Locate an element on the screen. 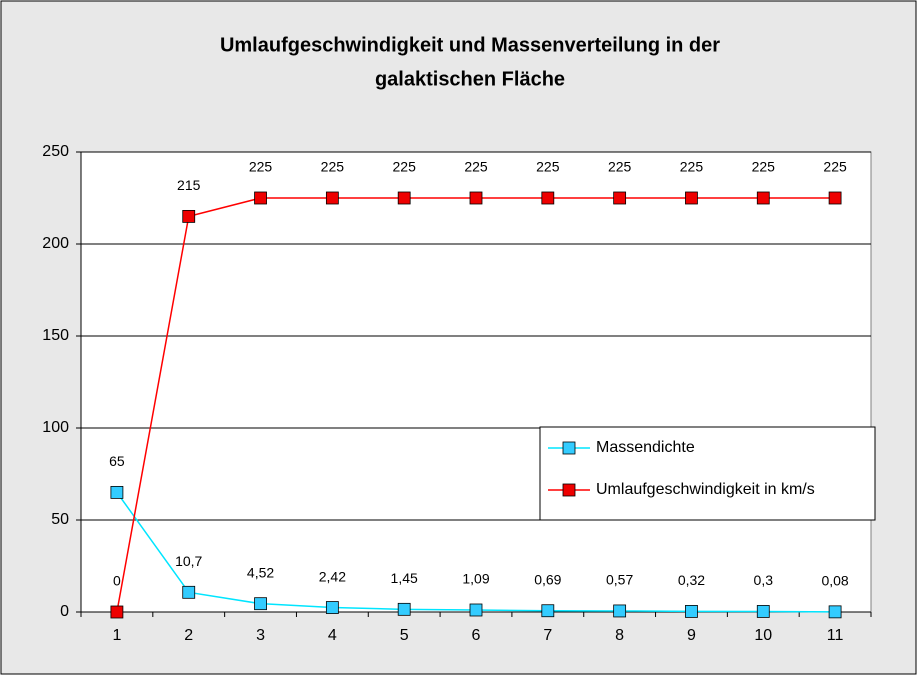 This screenshot has width=919, height=680. data-label: 215 is located at coordinates (189, 185).